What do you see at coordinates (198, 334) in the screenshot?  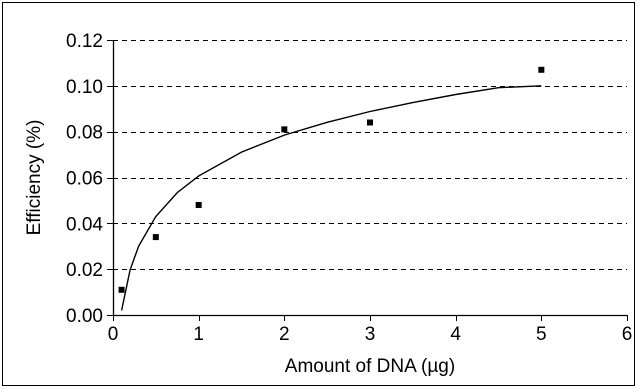 I see `x-tick-label-1: 1` at bounding box center [198, 334].